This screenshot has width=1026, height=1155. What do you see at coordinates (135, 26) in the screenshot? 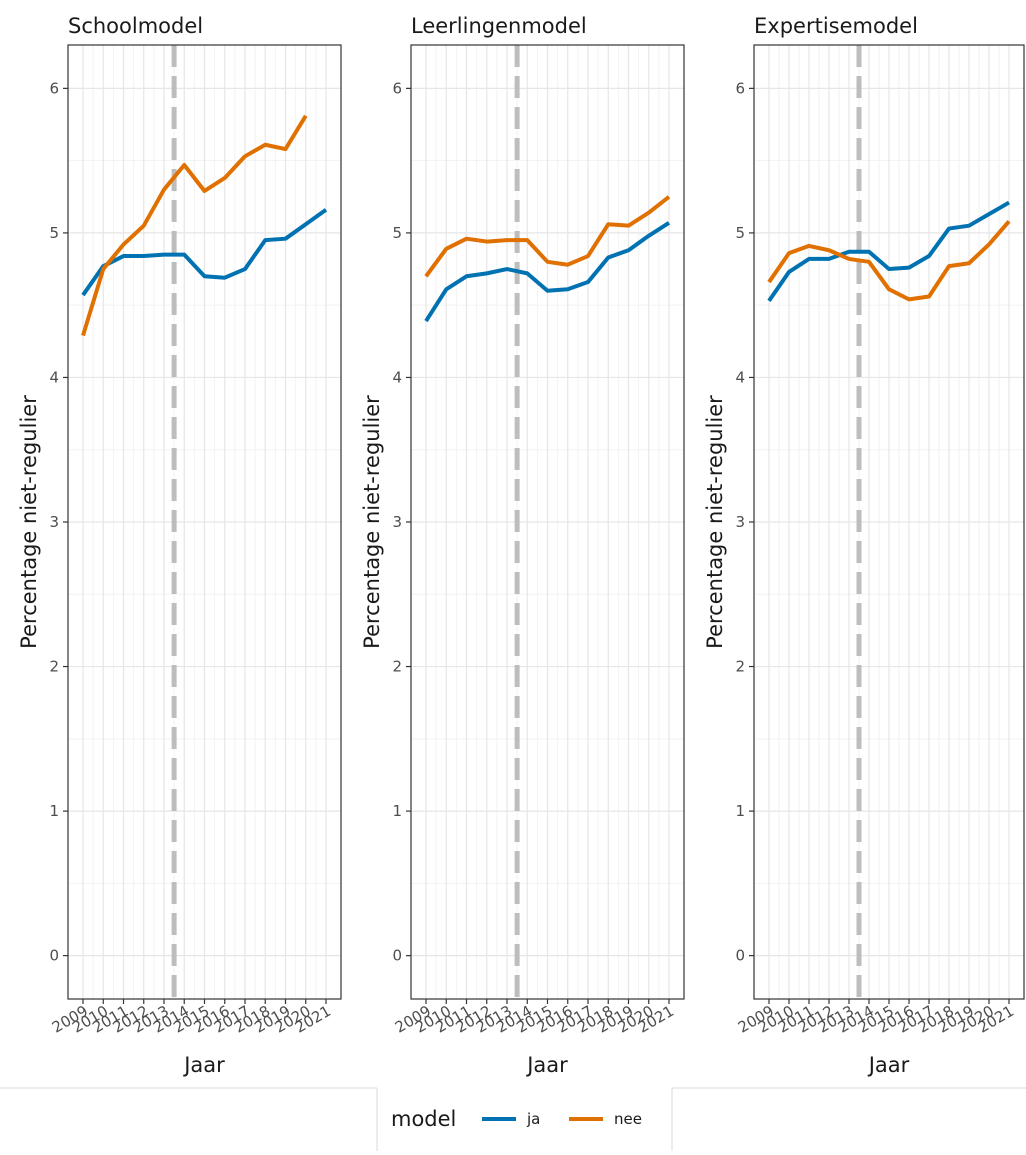
I see `panel-title: Schoolmodel` at bounding box center [135, 26].